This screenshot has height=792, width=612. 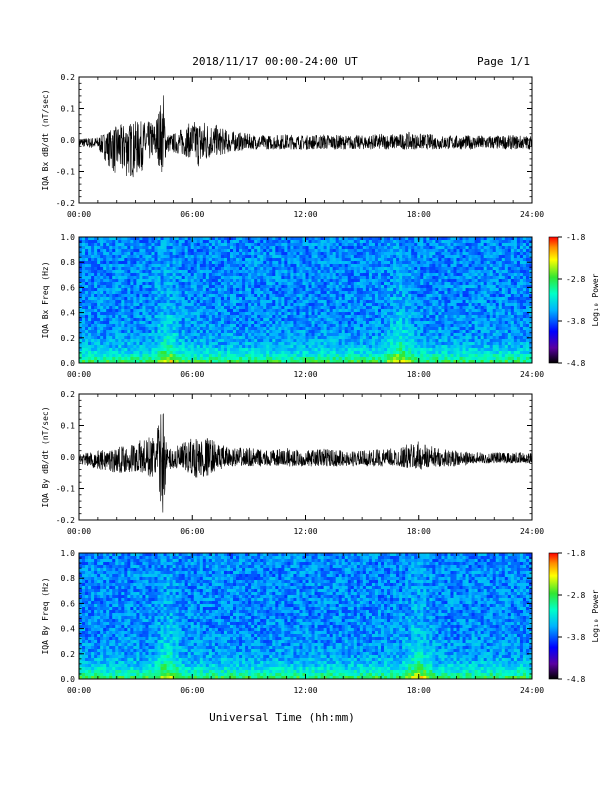 What do you see at coordinates (68, 109) in the screenshot?
I see `y-tick-label: 0.1` at bounding box center [68, 109].